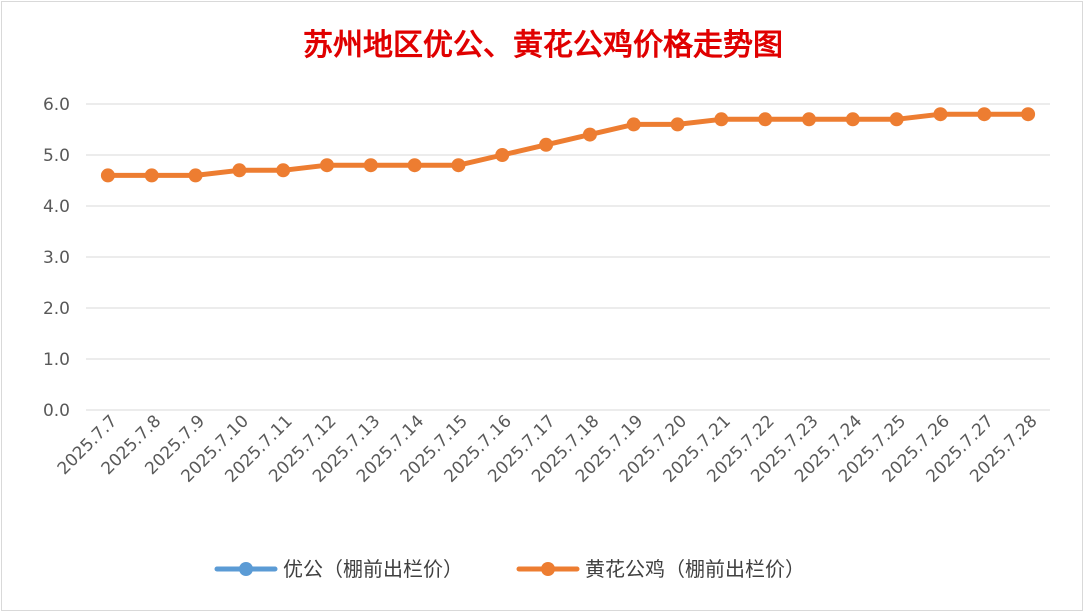 This screenshot has width=1086, height=614. Describe the element at coordinates (509, 569) in the screenshot. I see `legend: 优公（棚前出栏价） 黄花公鸡（棚前出栏价）` at that location.